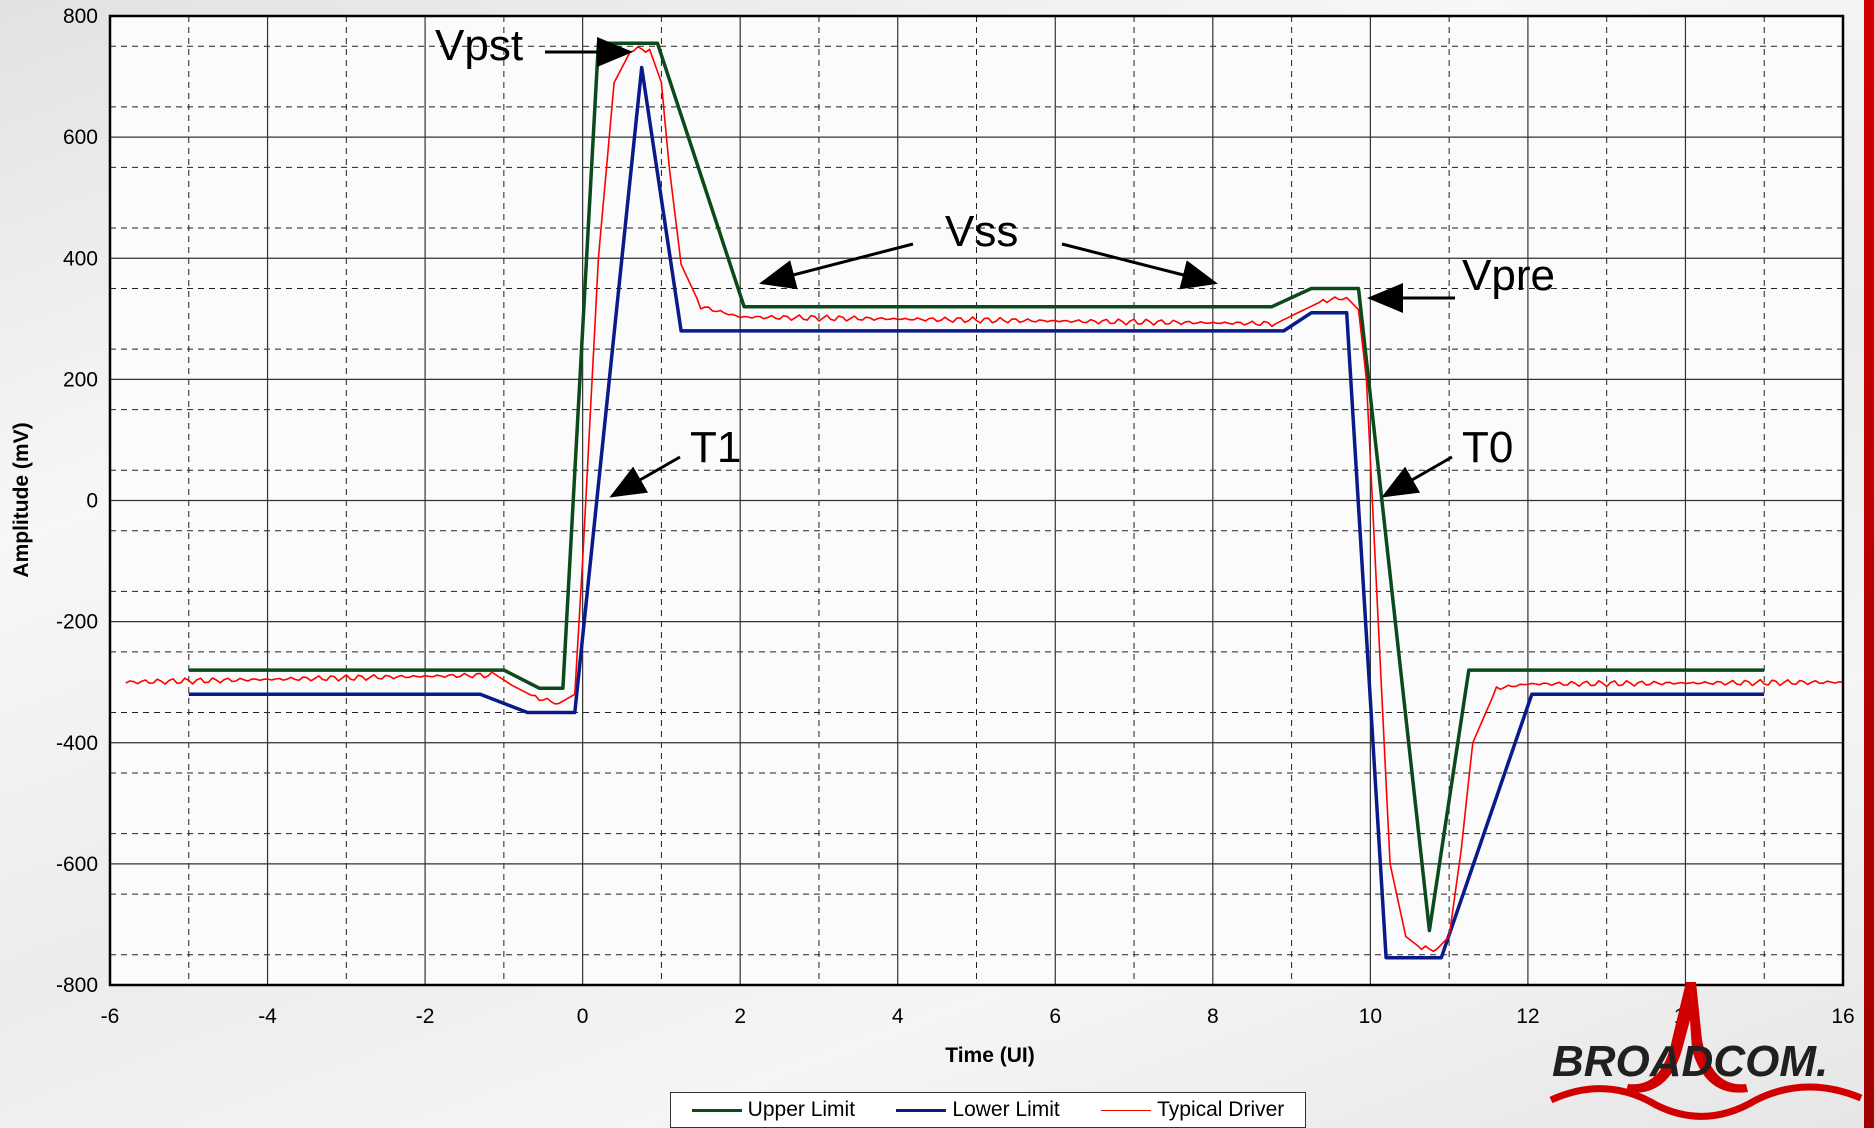  I want to click on annotation-vpre: Vpre, so click(1508, 275).